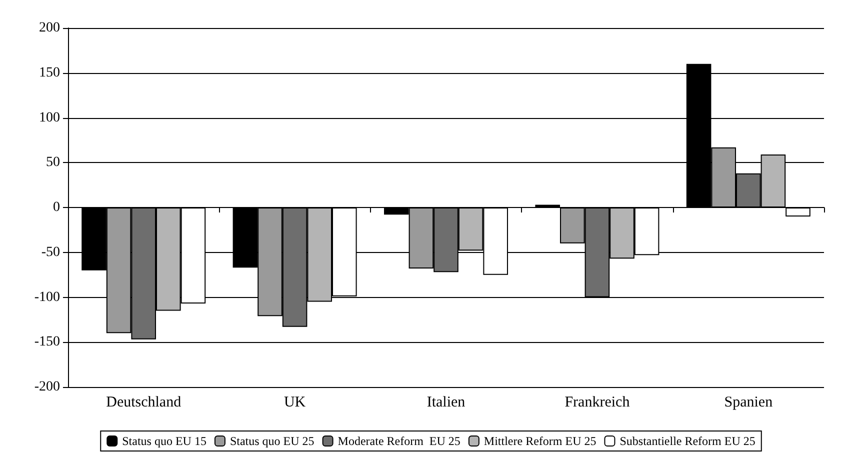  Describe the element at coordinates (50, 252) in the screenshot. I see `y-tick-label: -50` at that location.